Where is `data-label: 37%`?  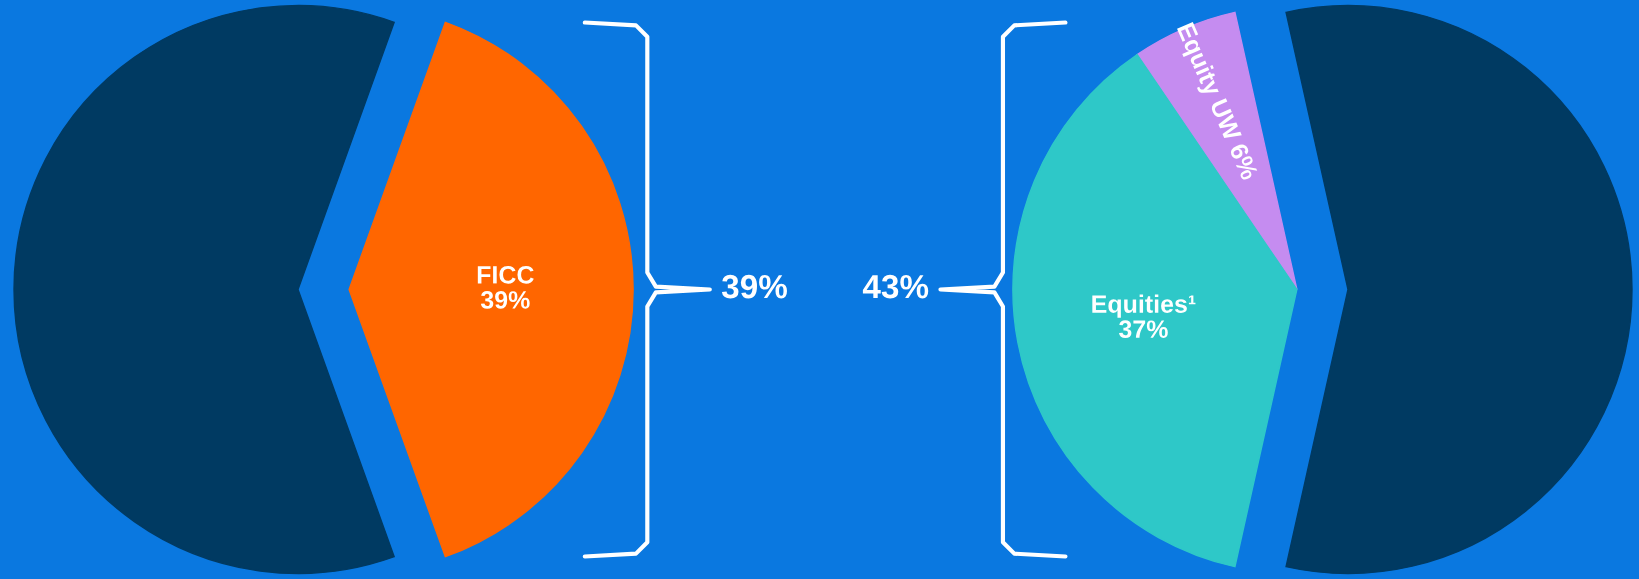 data-label: 37% is located at coordinates (1143, 329).